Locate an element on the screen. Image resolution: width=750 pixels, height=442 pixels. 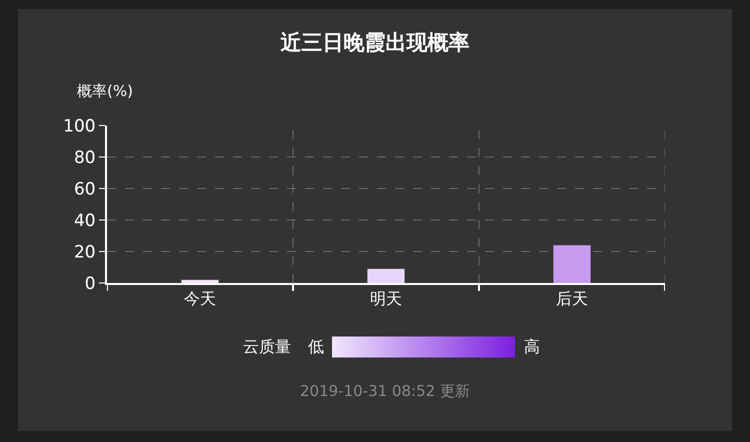
y-axis-title: 概率(%) is located at coordinates (105, 91).